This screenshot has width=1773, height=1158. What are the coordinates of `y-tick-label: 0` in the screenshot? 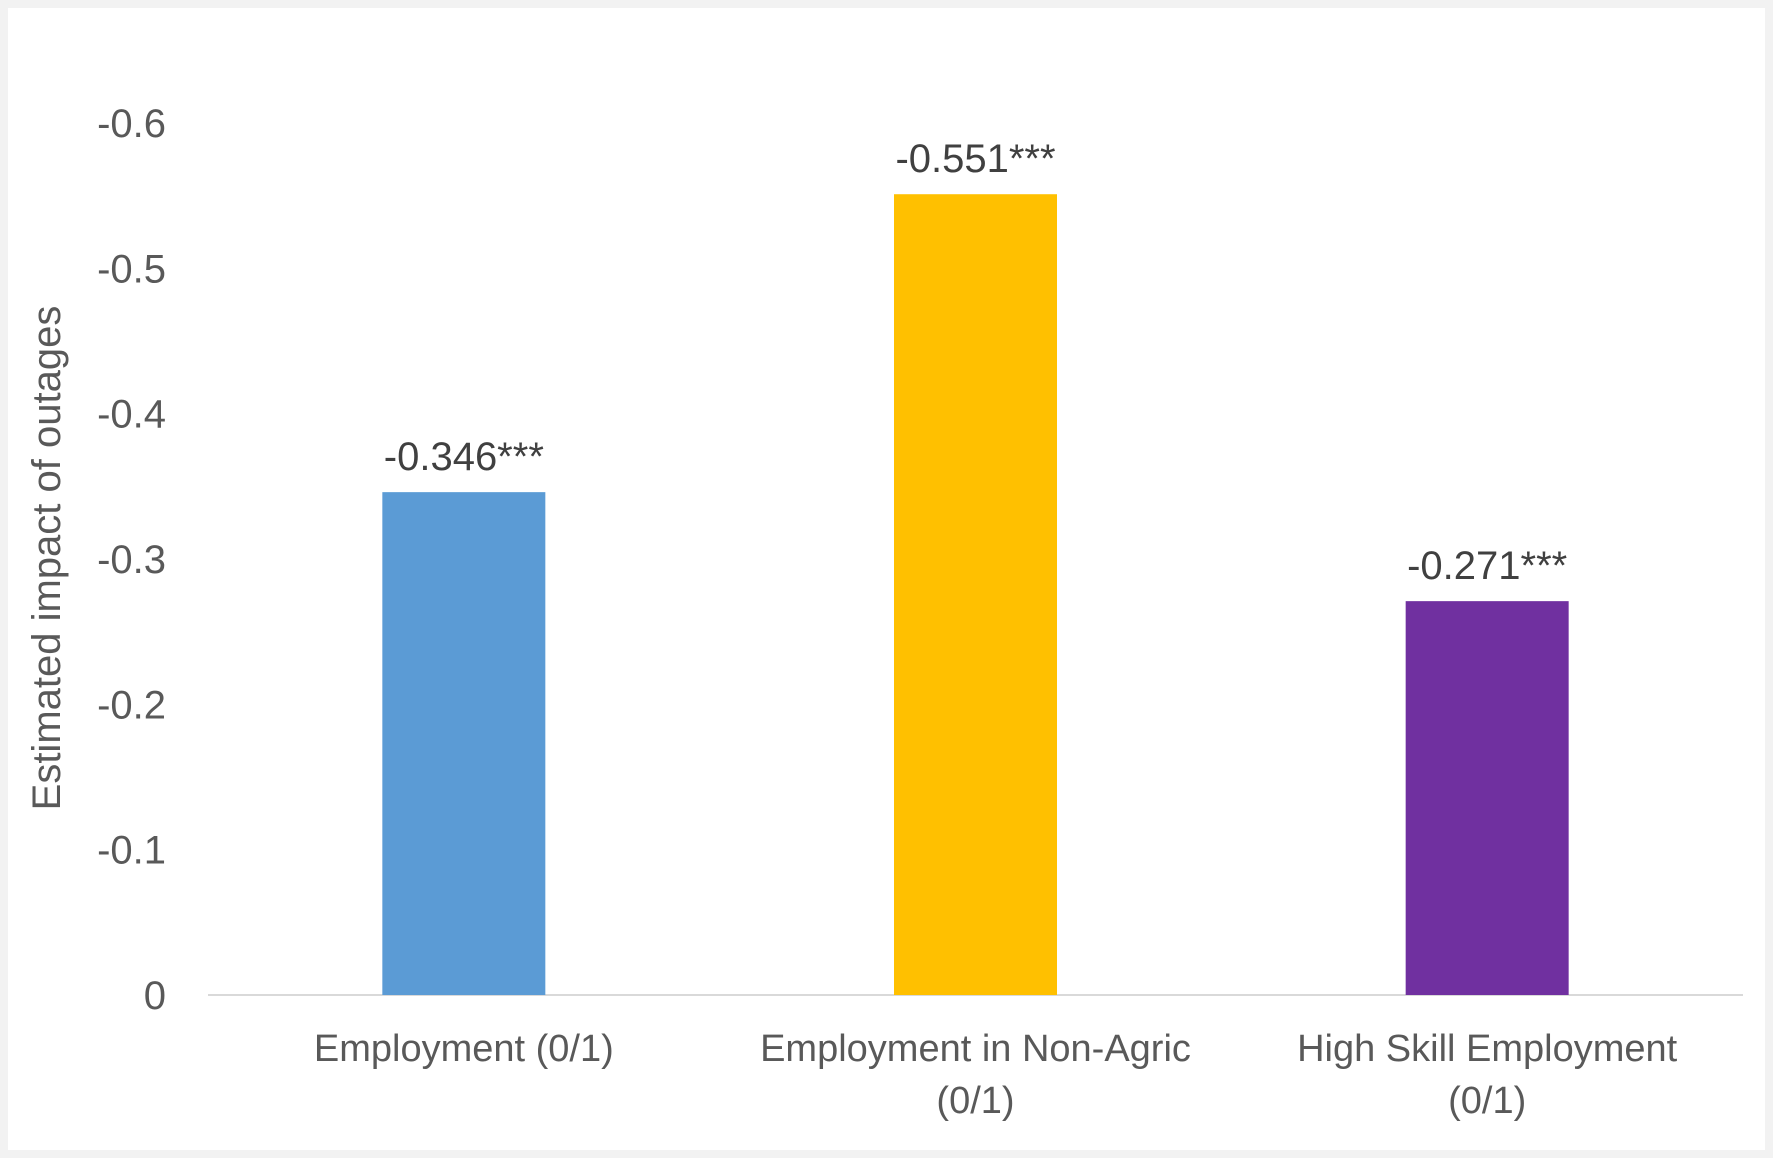 It's located at (155, 996).